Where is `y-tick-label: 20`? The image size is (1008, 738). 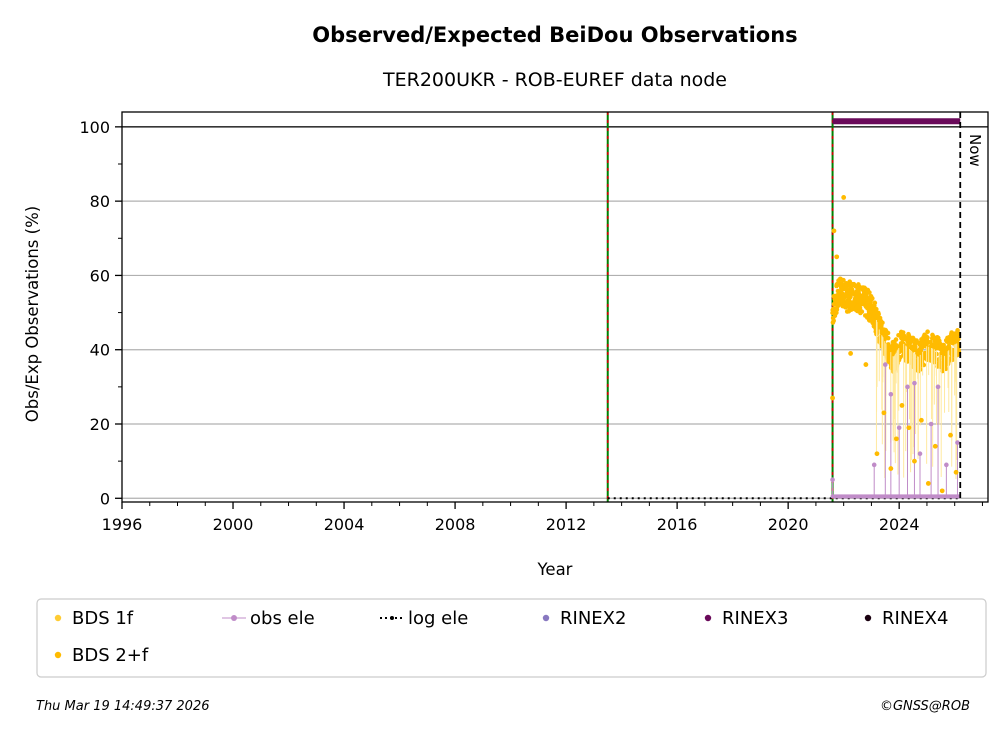
y-tick-label: 20 is located at coordinates (100, 424).